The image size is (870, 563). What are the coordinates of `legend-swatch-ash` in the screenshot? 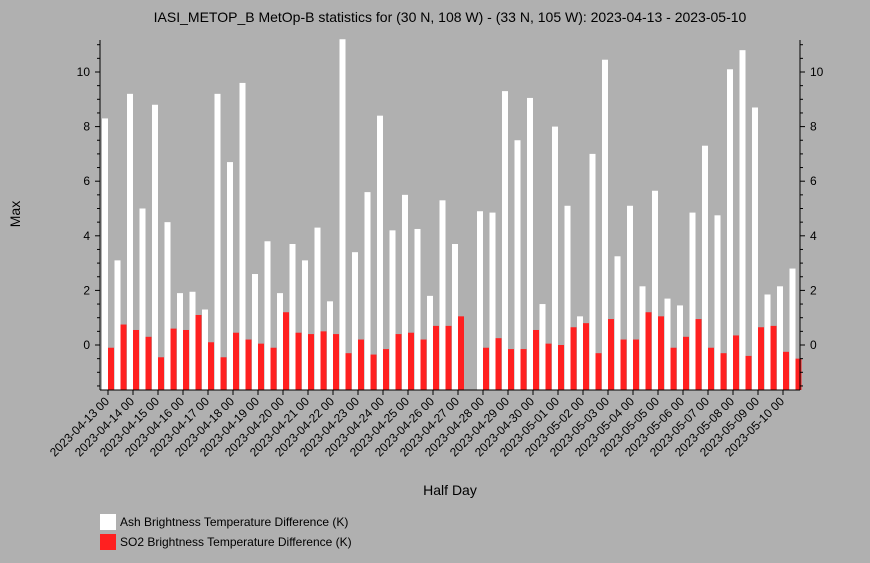 It's located at (108, 522).